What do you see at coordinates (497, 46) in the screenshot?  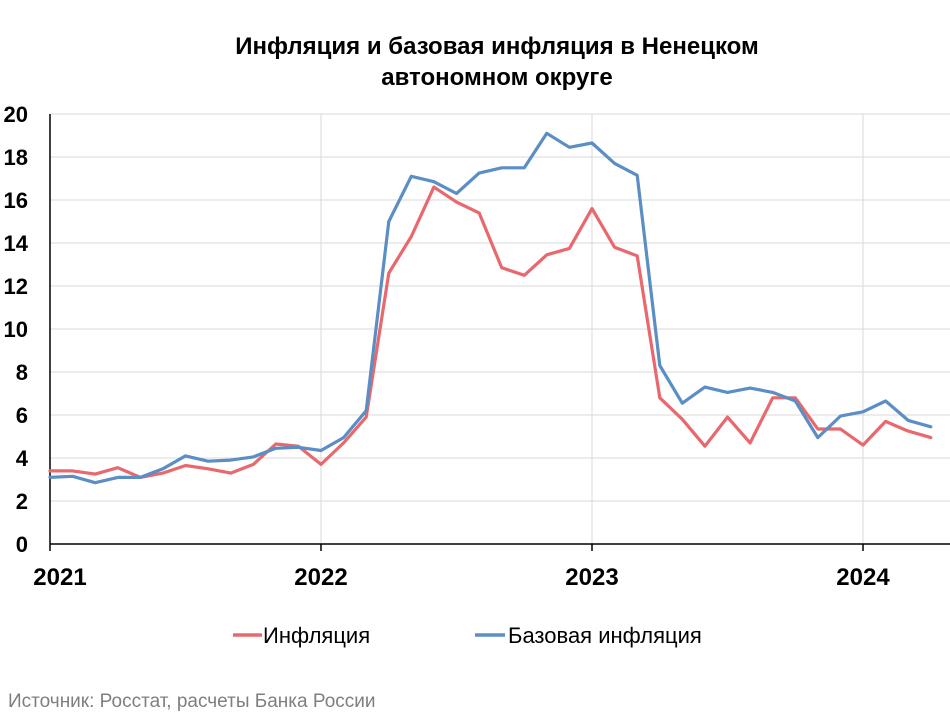 I see `chart-title-line-1: Инфляция и базовая инфляция в Ненецком` at bounding box center [497, 46].